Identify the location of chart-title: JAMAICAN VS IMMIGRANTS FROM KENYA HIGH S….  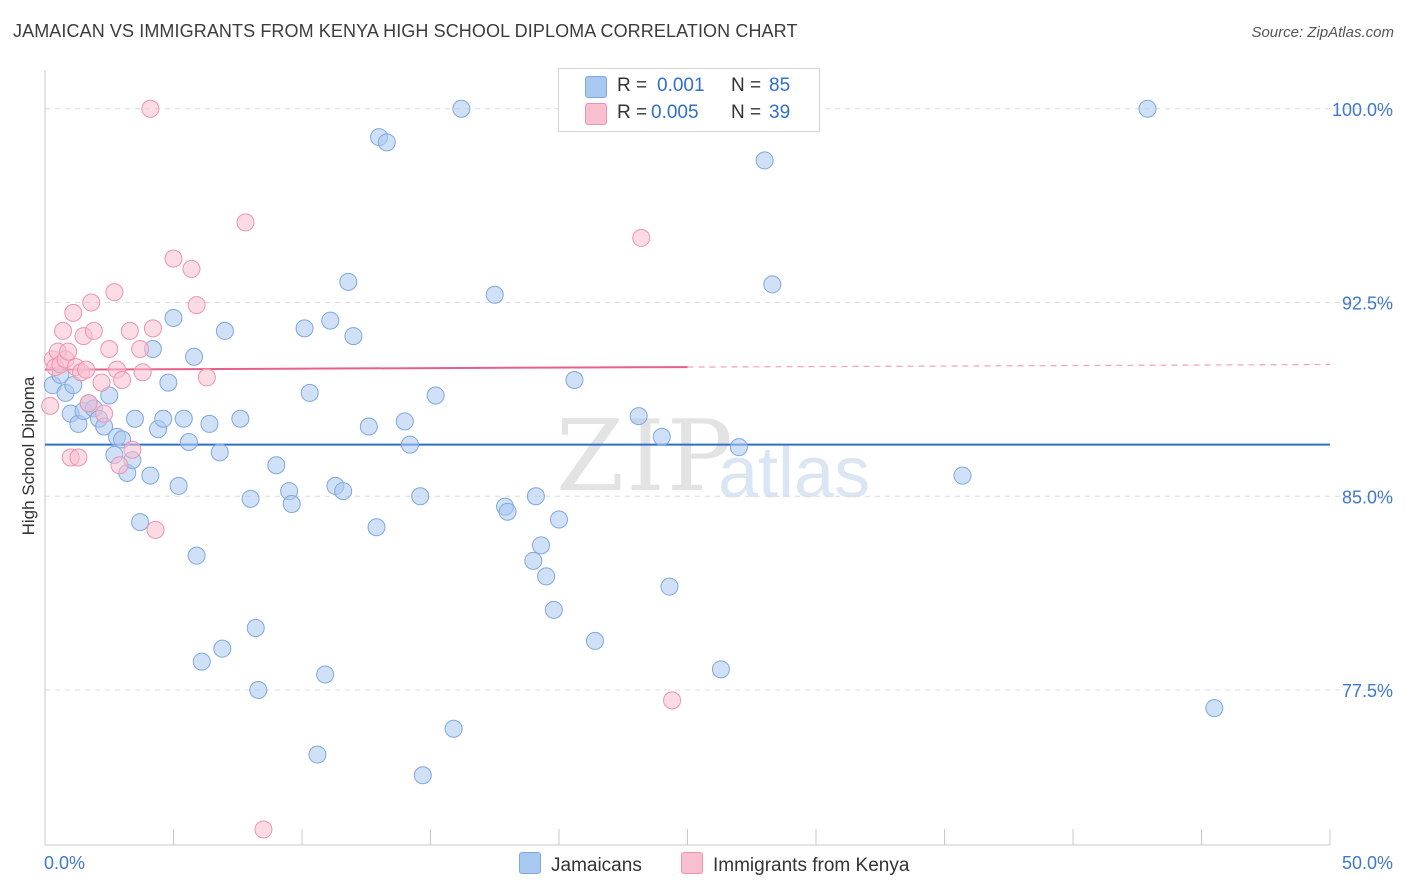
(405, 31).